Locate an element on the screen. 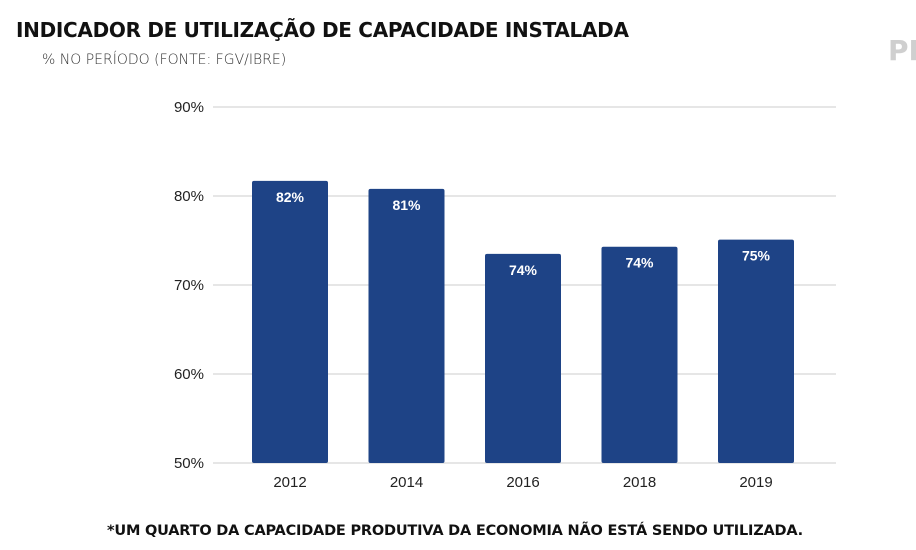 This screenshot has width=916, height=550. y-axis-ticks: 50% 60% 70% 80% 90% is located at coordinates (189, 285).